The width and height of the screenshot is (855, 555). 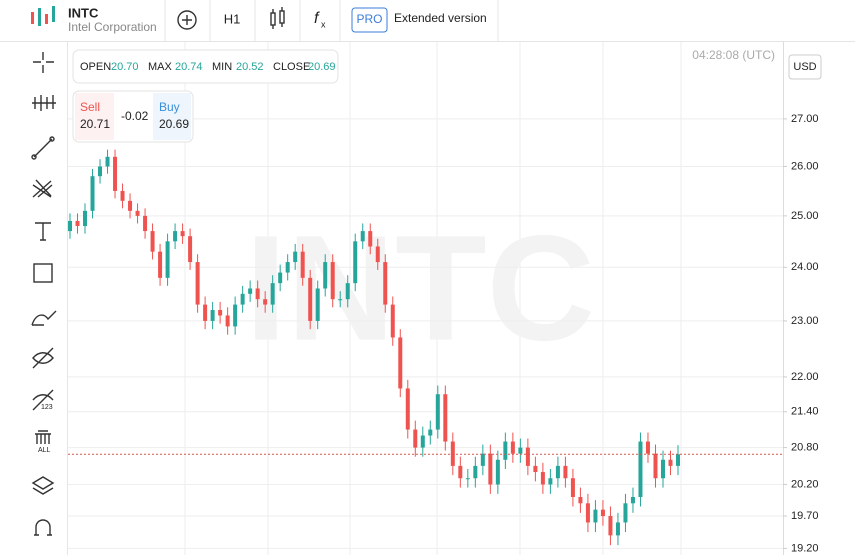 I want to click on sell-button, so click(x=94, y=116).